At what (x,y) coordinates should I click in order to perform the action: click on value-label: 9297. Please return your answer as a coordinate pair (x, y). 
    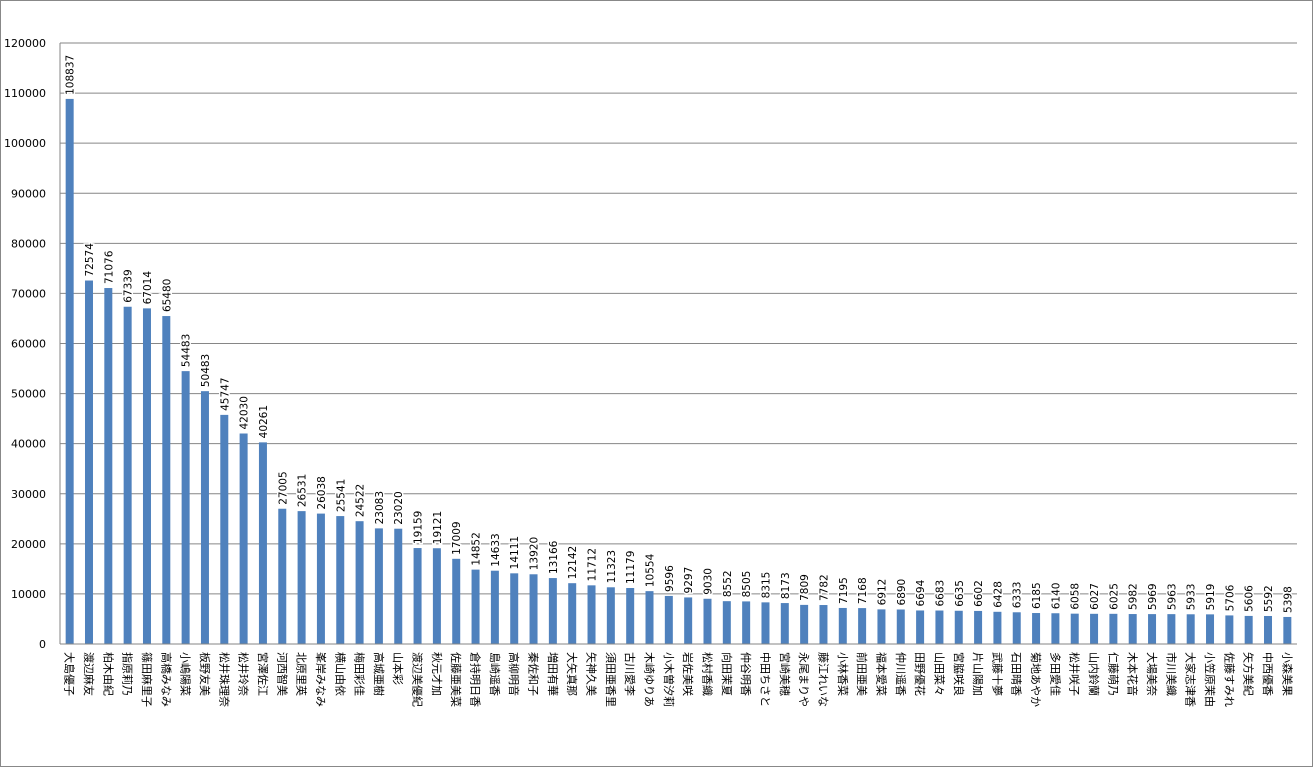
    Looking at the image, I should click on (689, 580).